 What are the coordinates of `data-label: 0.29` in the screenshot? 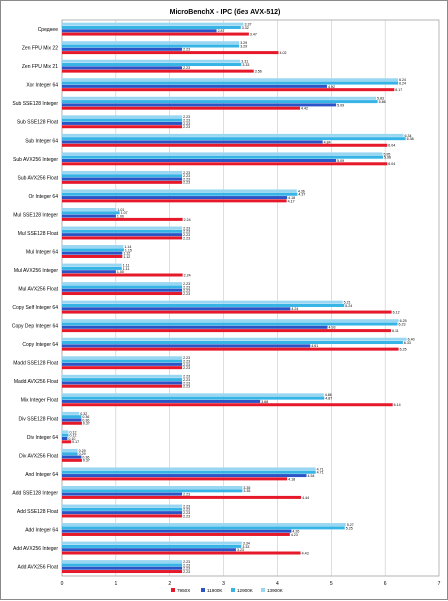 It's located at (82, 451).